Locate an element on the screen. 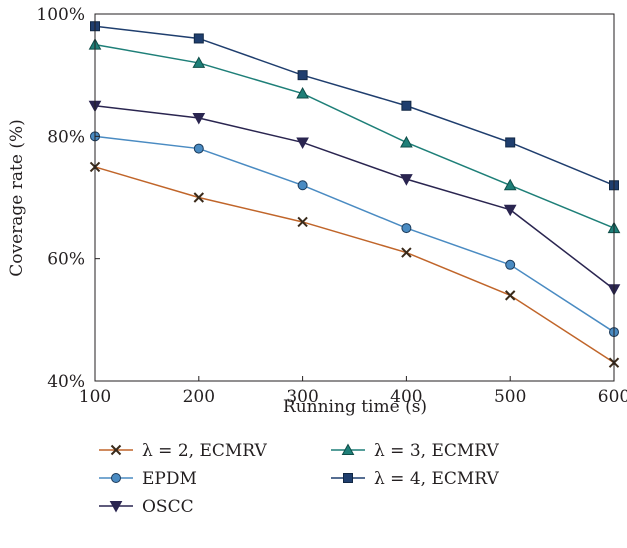 The width and height of the screenshot is (627, 548). y-tick-label: 80% is located at coordinates (66, 137).